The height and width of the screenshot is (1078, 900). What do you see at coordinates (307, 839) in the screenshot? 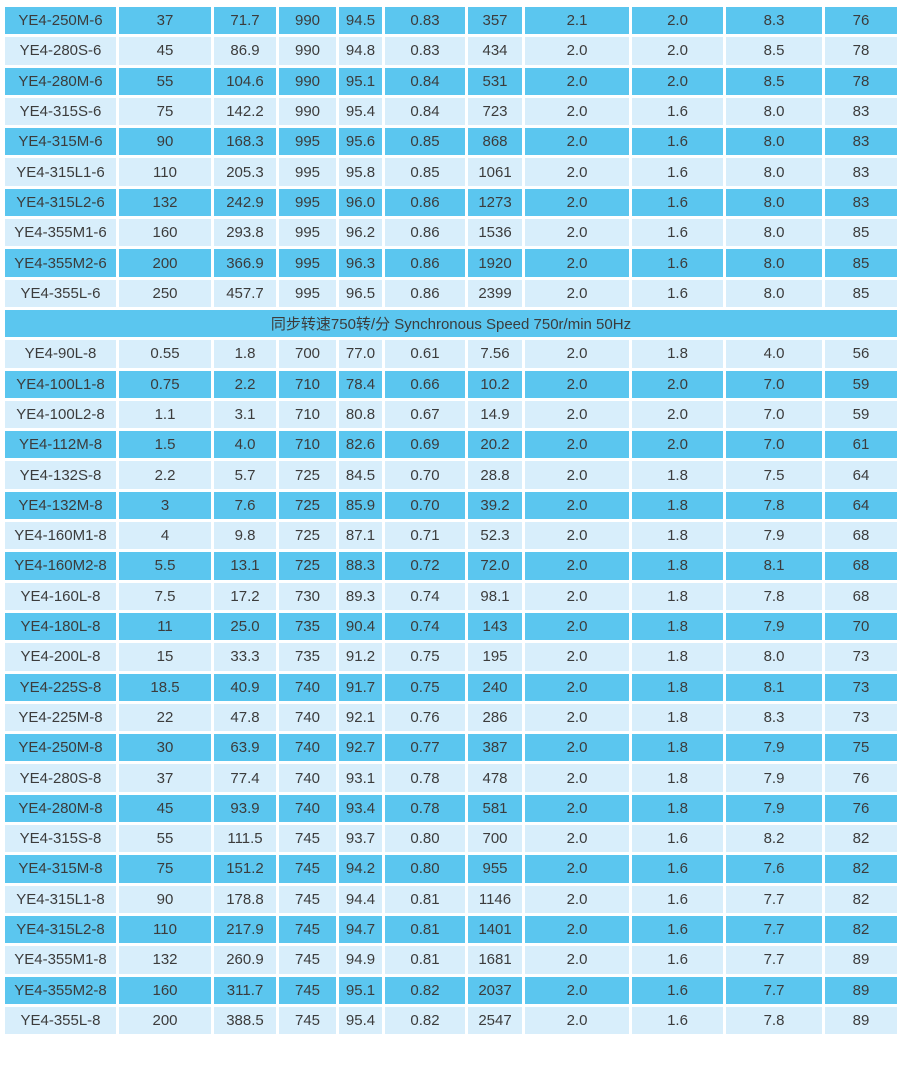
I see `value-cell: 745` at bounding box center [307, 839].